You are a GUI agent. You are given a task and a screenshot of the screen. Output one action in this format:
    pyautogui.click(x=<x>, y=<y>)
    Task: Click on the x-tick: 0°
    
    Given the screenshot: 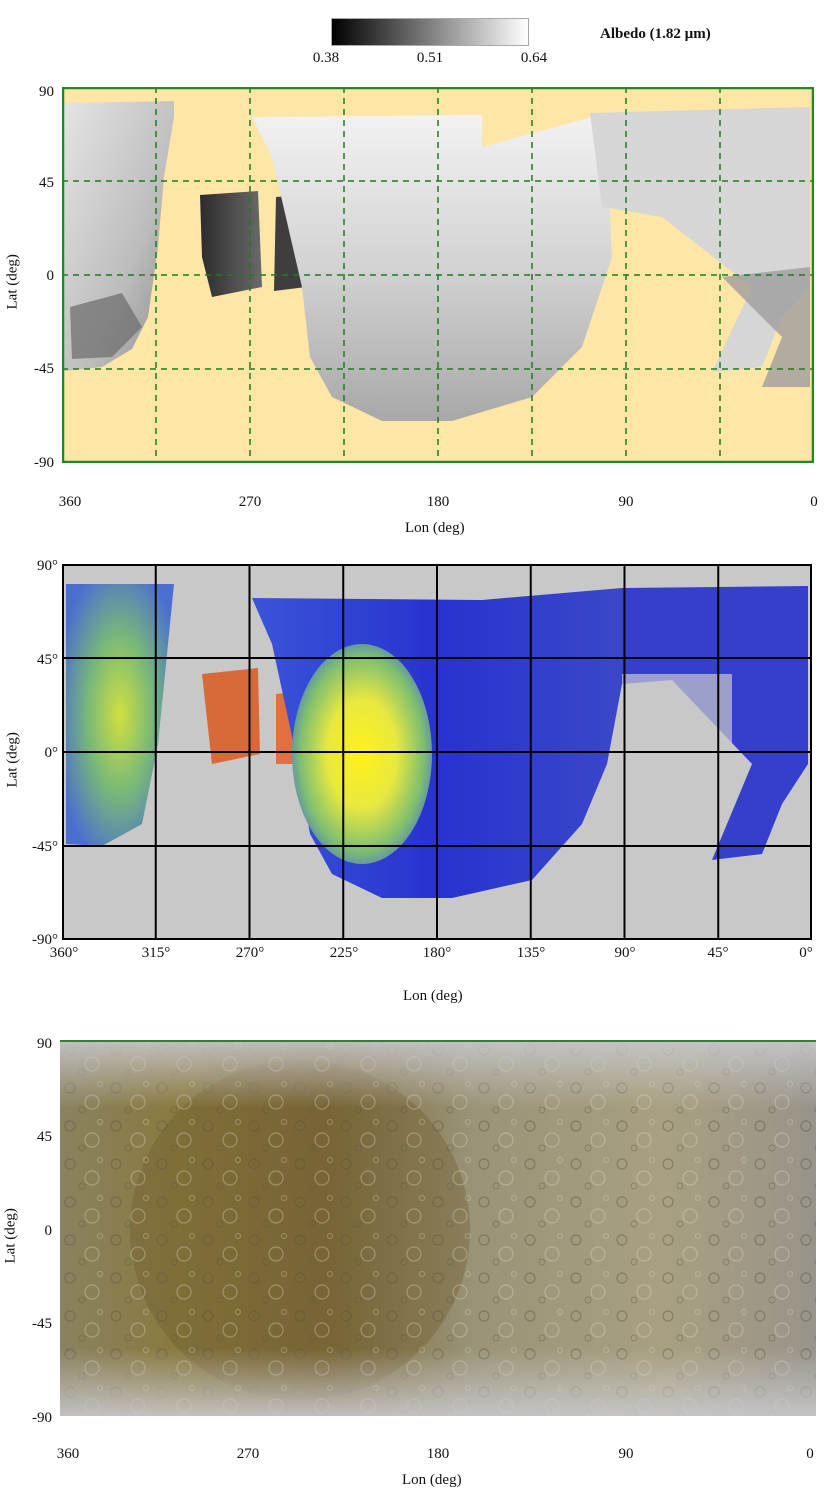 What is the action you would take?
    pyautogui.click(x=806, y=953)
    